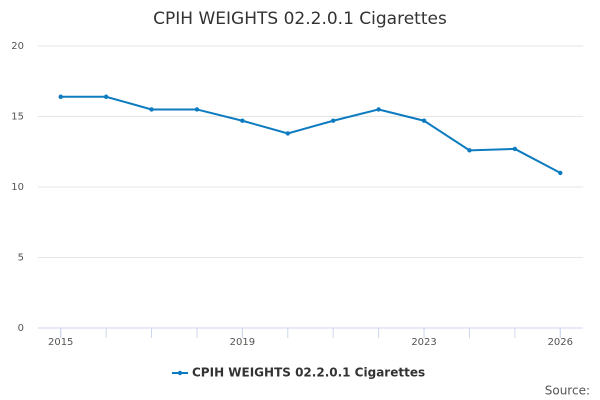 The image size is (600, 400). I want to click on y-tick-label: 5, so click(21, 258).